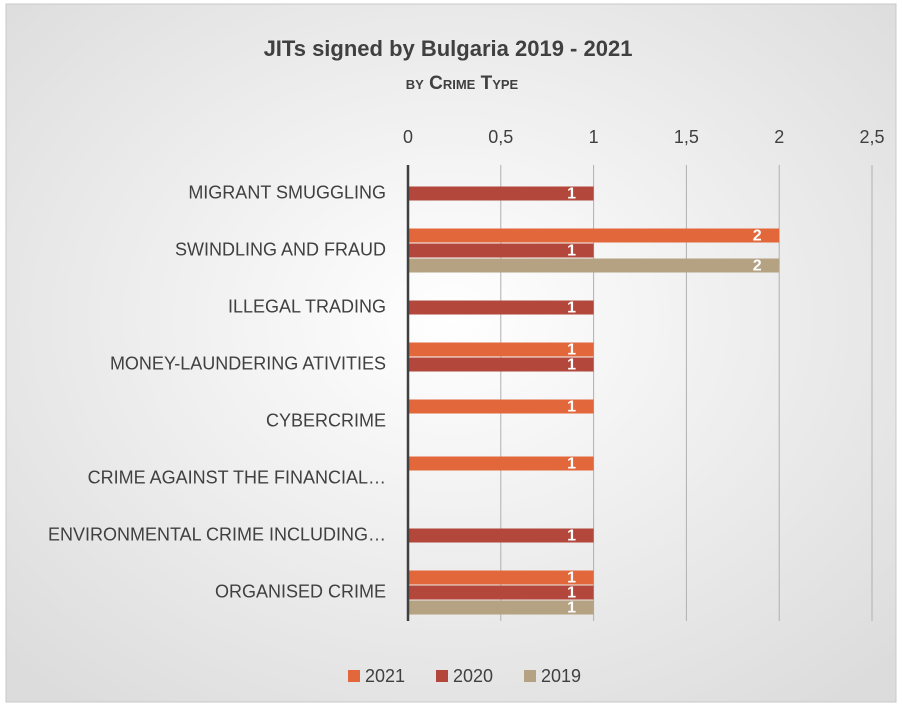  I want to click on x-tick-label: 2, so click(779, 137).